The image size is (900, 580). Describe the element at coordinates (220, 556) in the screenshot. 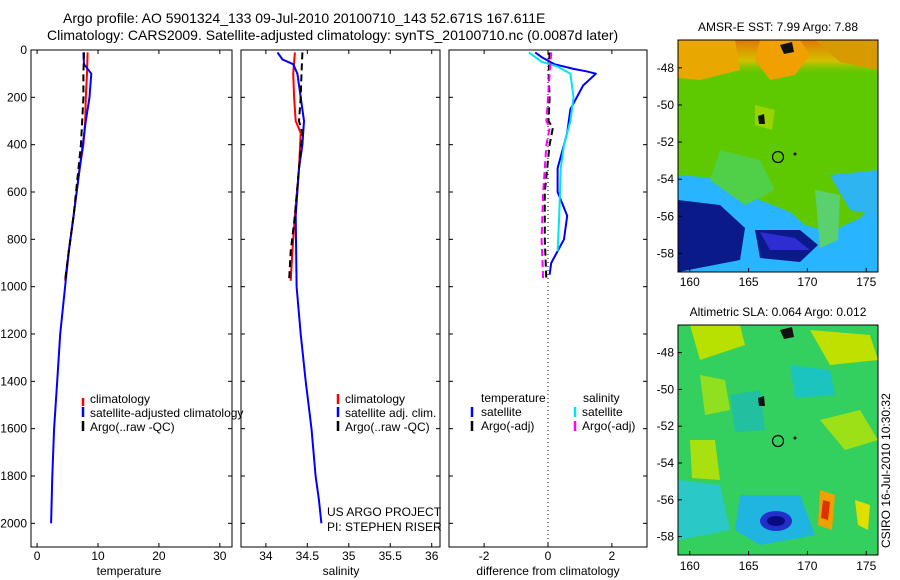

I see `x-tick-label: 30` at that location.